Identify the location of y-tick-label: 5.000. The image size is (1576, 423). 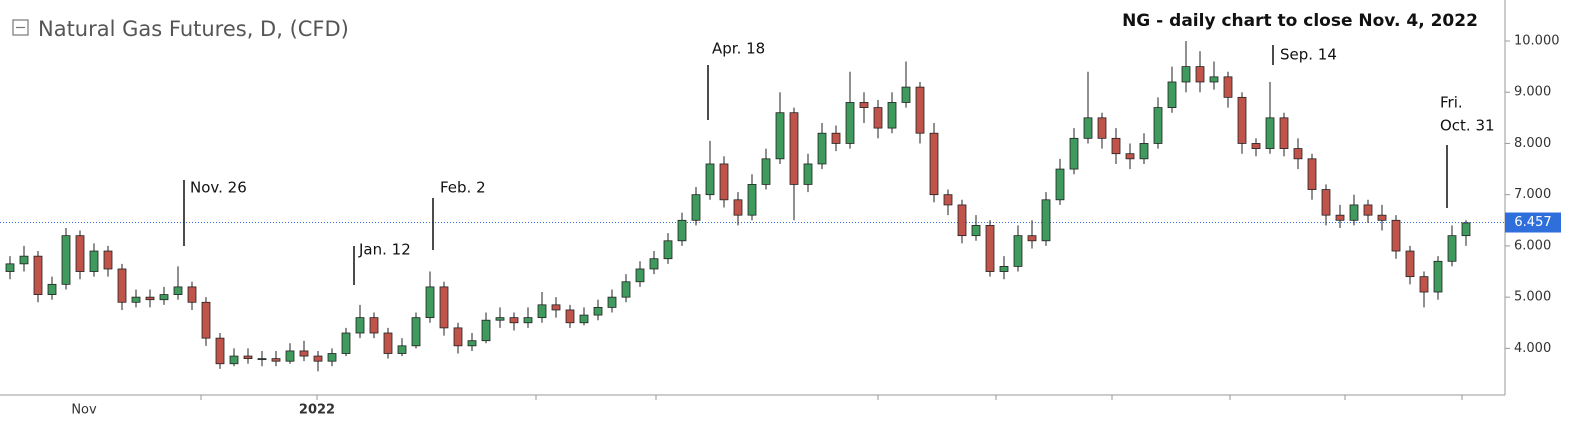
(1532, 297).